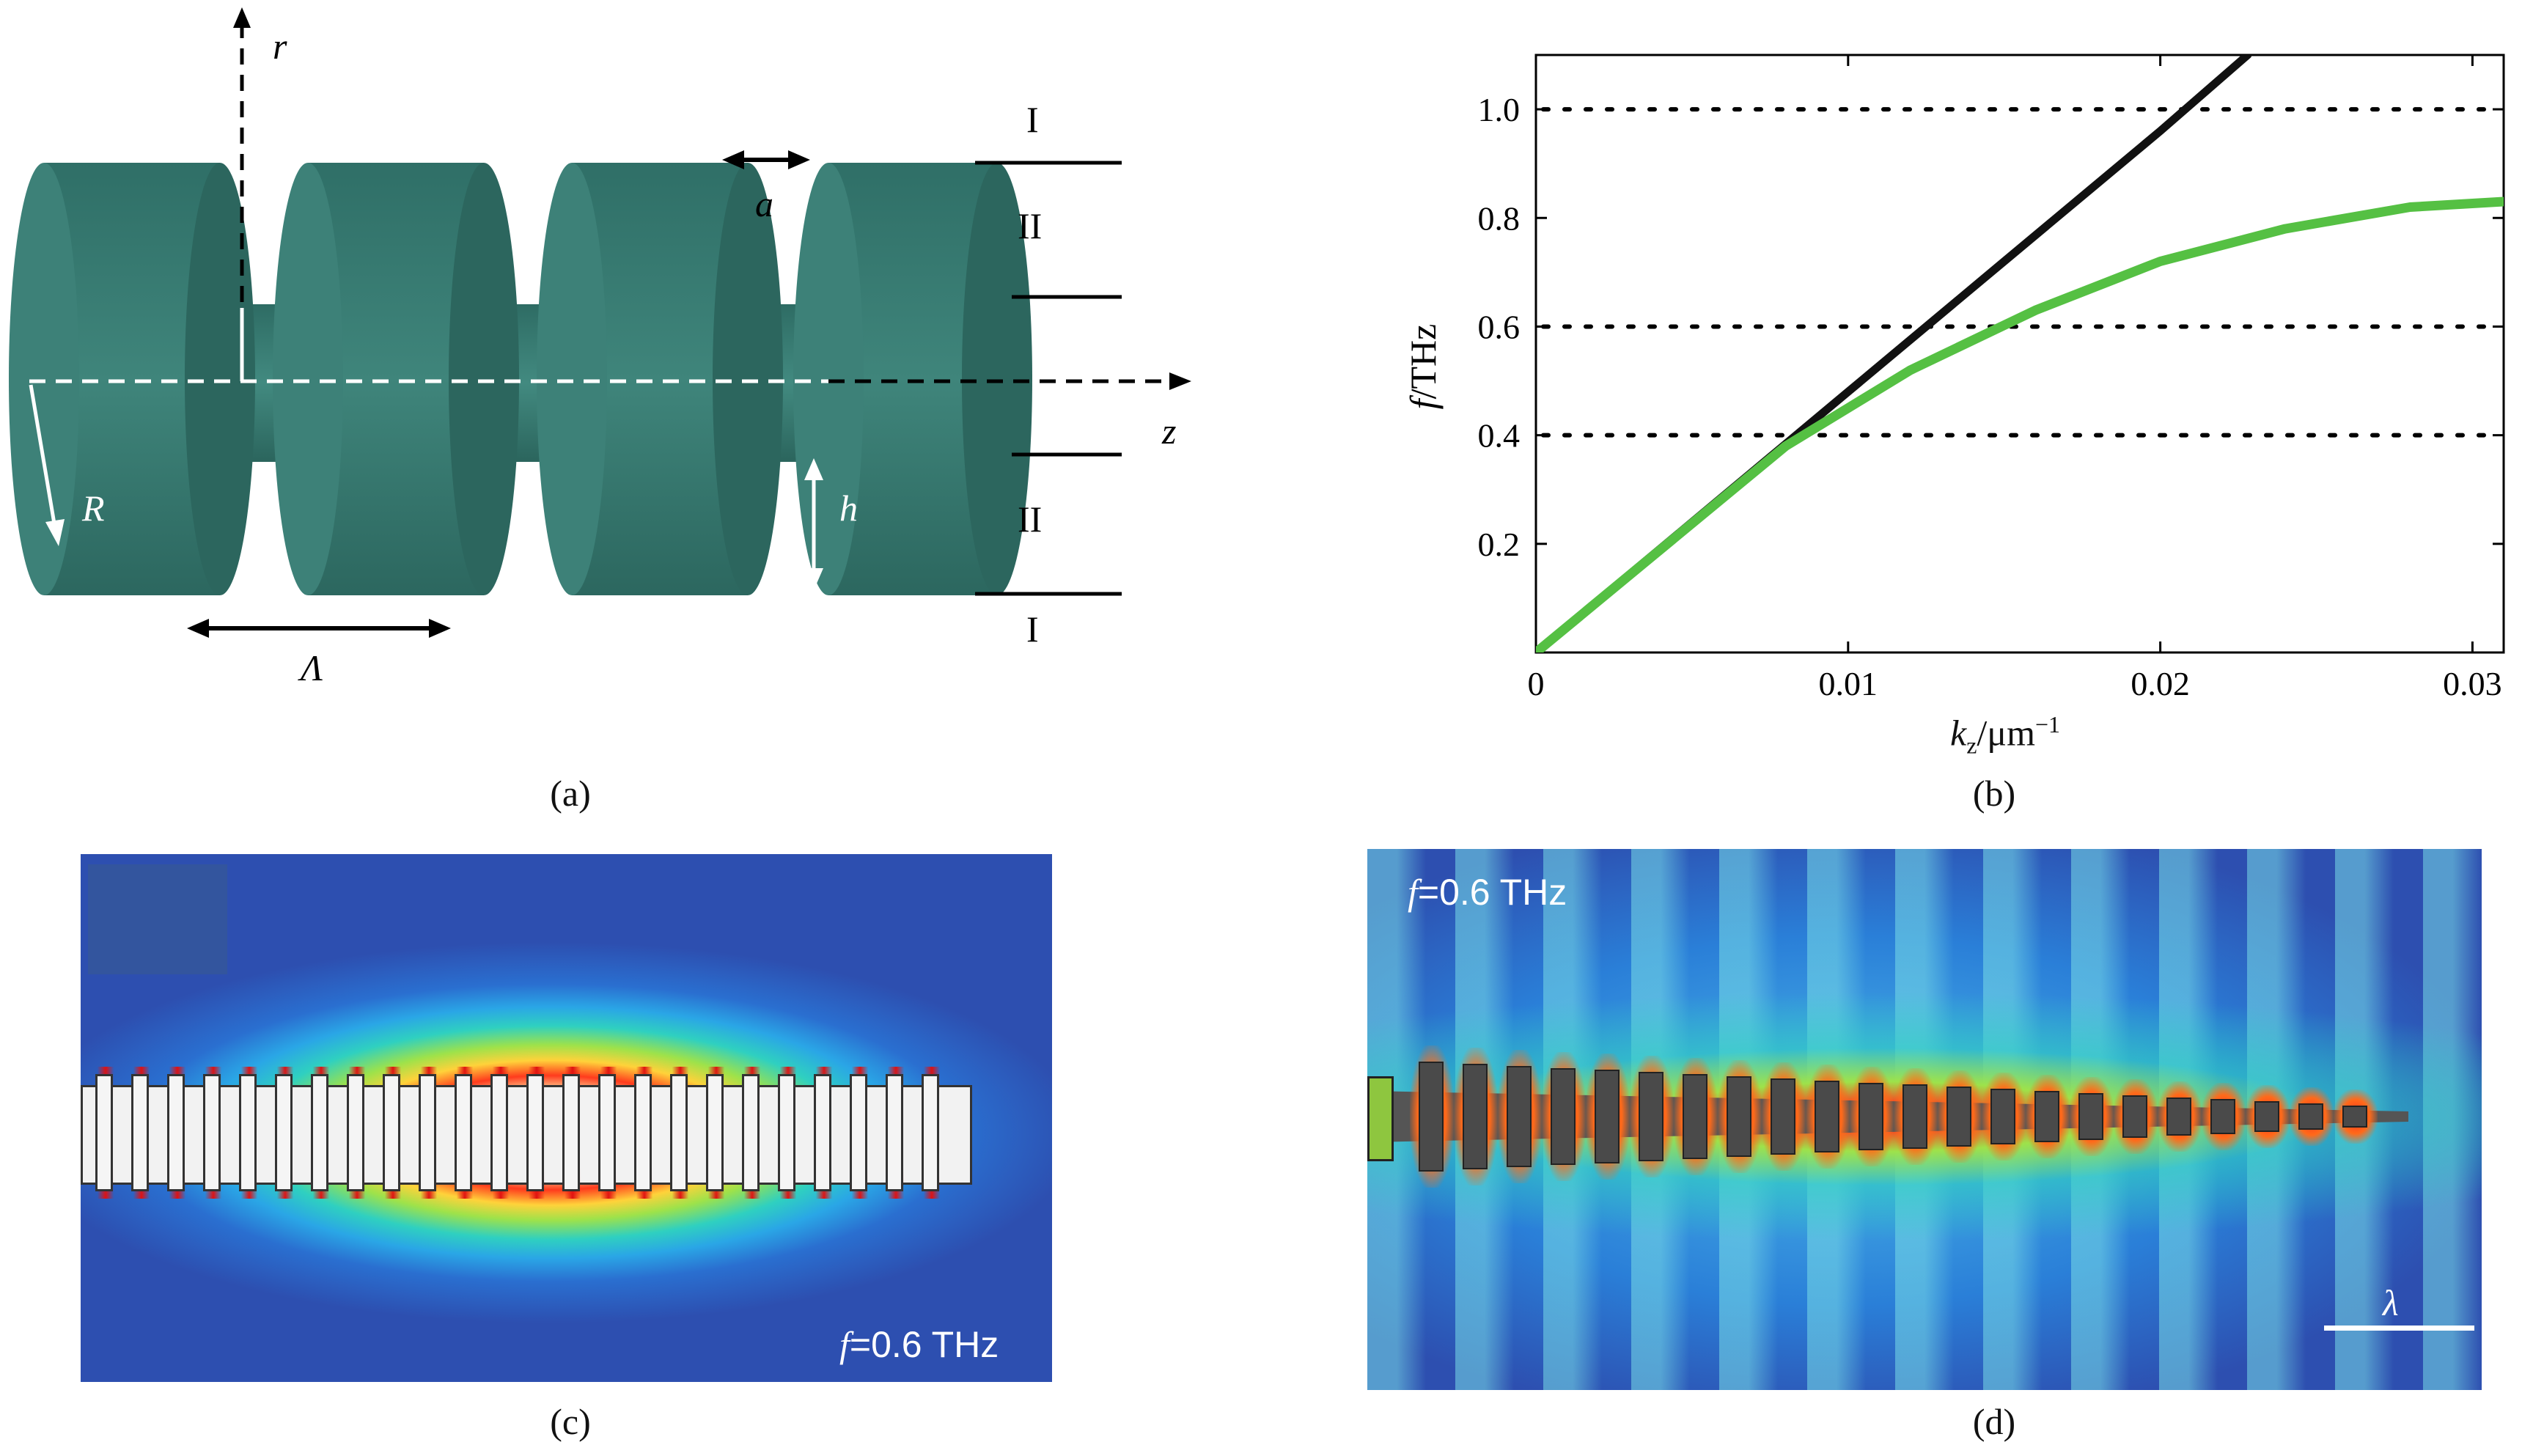 This screenshot has height=1456, width=2533. I want to click on field-map-panel-c: f=0.6 THz, so click(566, 1118).